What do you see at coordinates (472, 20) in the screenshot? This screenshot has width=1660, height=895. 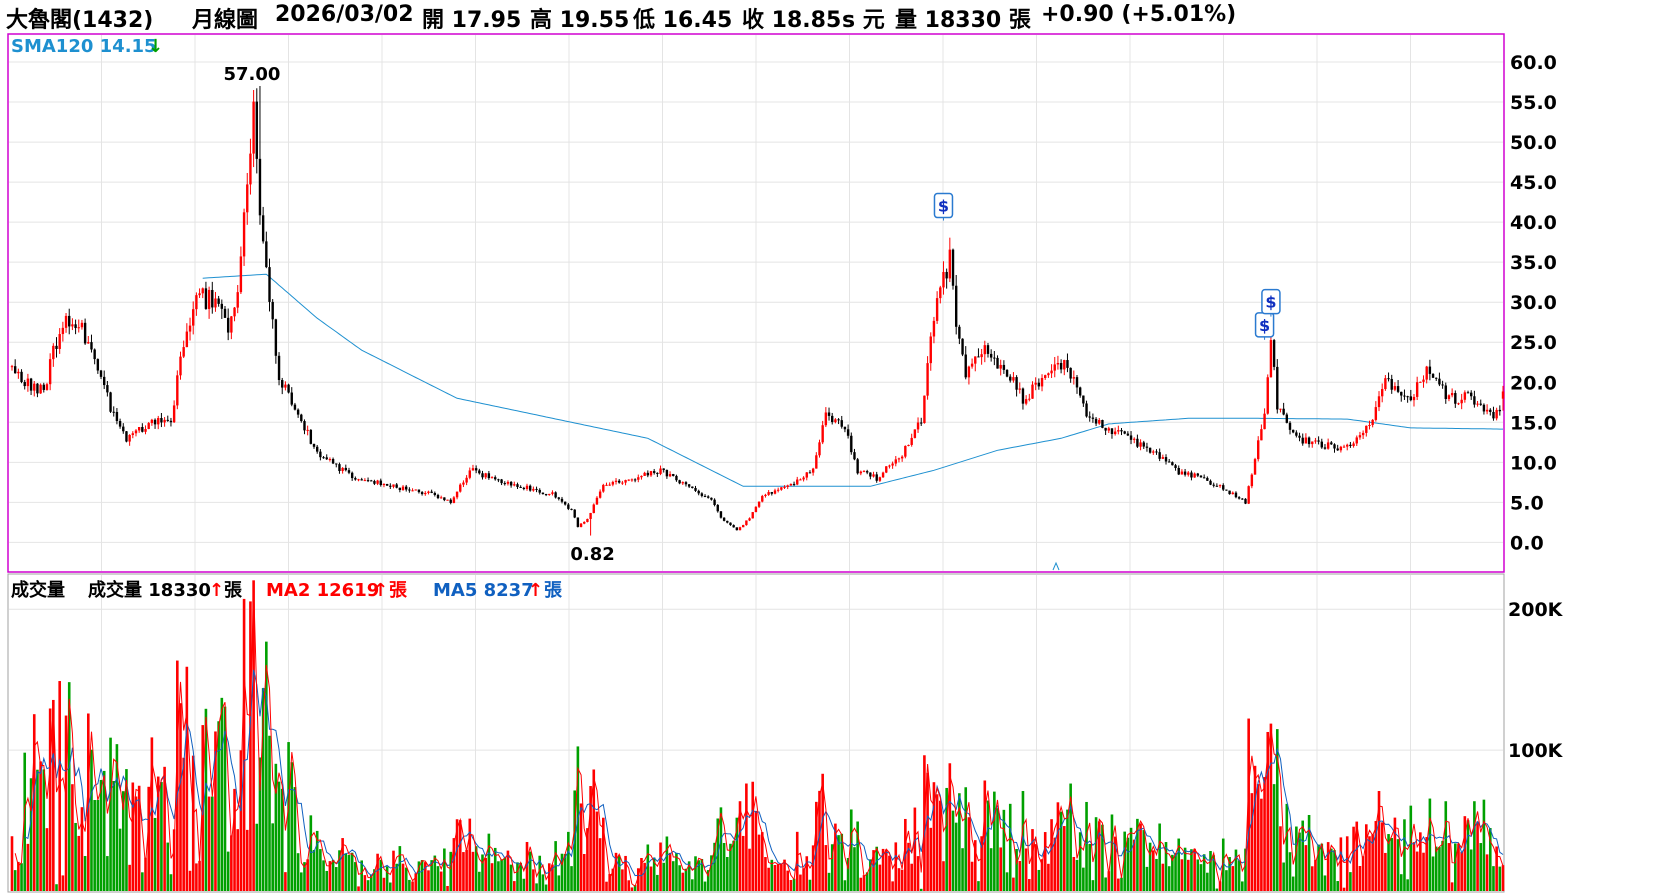 I see `open-price: 開 17.95` at bounding box center [472, 20].